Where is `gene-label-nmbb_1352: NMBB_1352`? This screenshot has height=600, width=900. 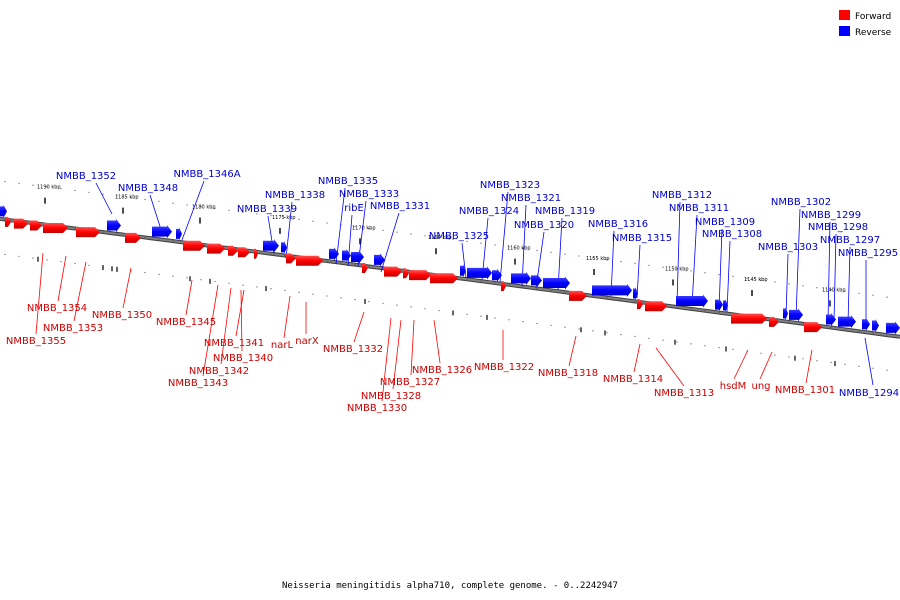 gene-label-nmbb_1352: NMBB_1352 is located at coordinates (86, 176).